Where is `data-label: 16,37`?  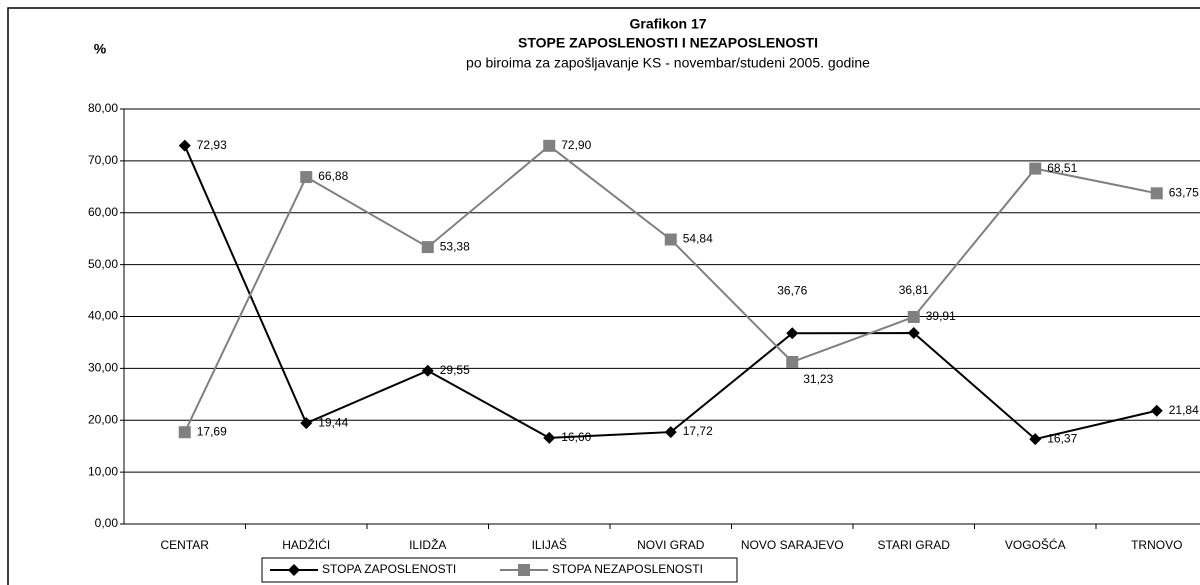
data-label: 16,37 is located at coordinates (1062, 438).